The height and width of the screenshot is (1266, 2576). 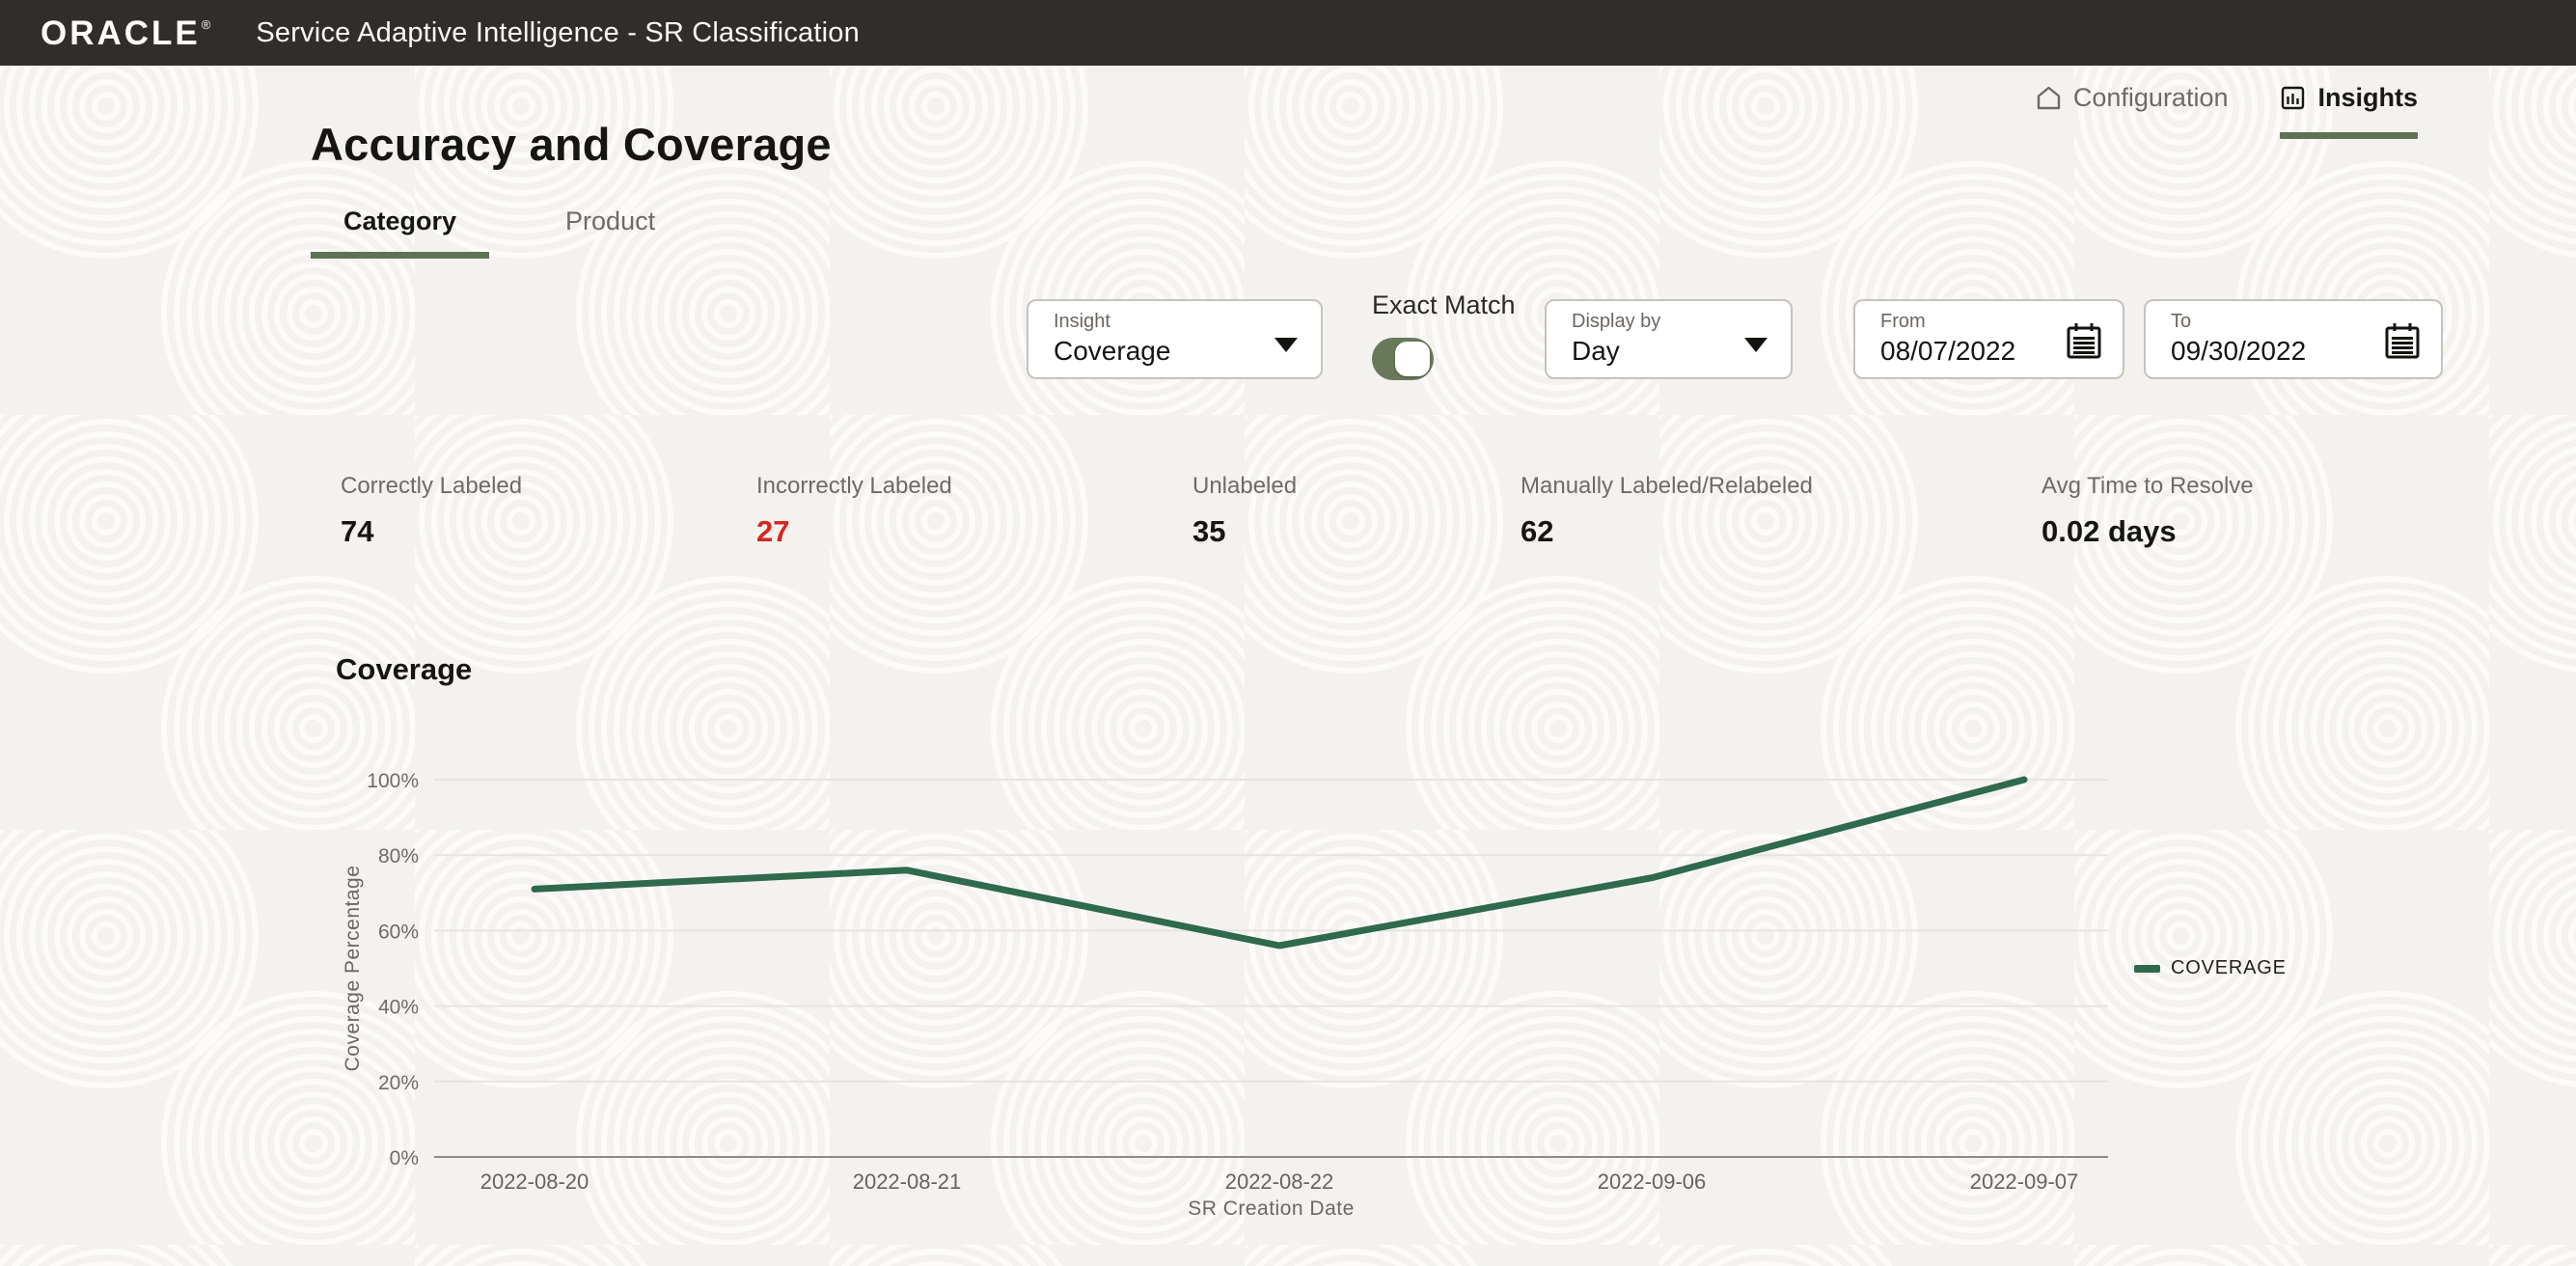 I want to click on svg-text: SR Creation Date, so click(x=1271, y=1208).